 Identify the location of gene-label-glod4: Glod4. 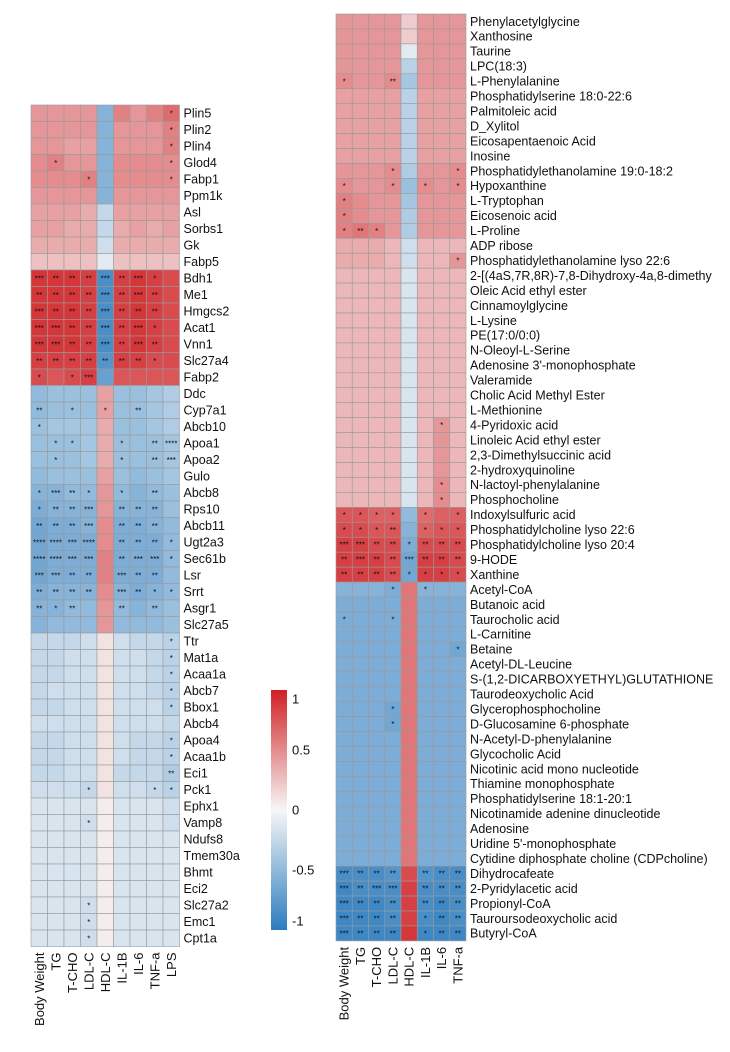
(200, 163).